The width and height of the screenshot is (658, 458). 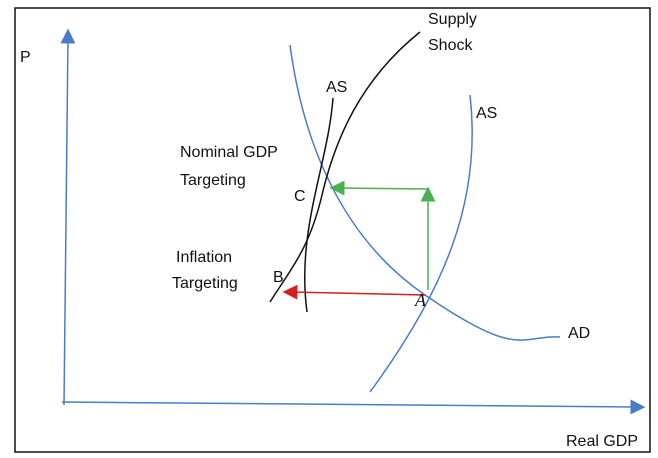 What do you see at coordinates (25, 57) in the screenshot?
I see `y-axis-label: P` at bounding box center [25, 57].